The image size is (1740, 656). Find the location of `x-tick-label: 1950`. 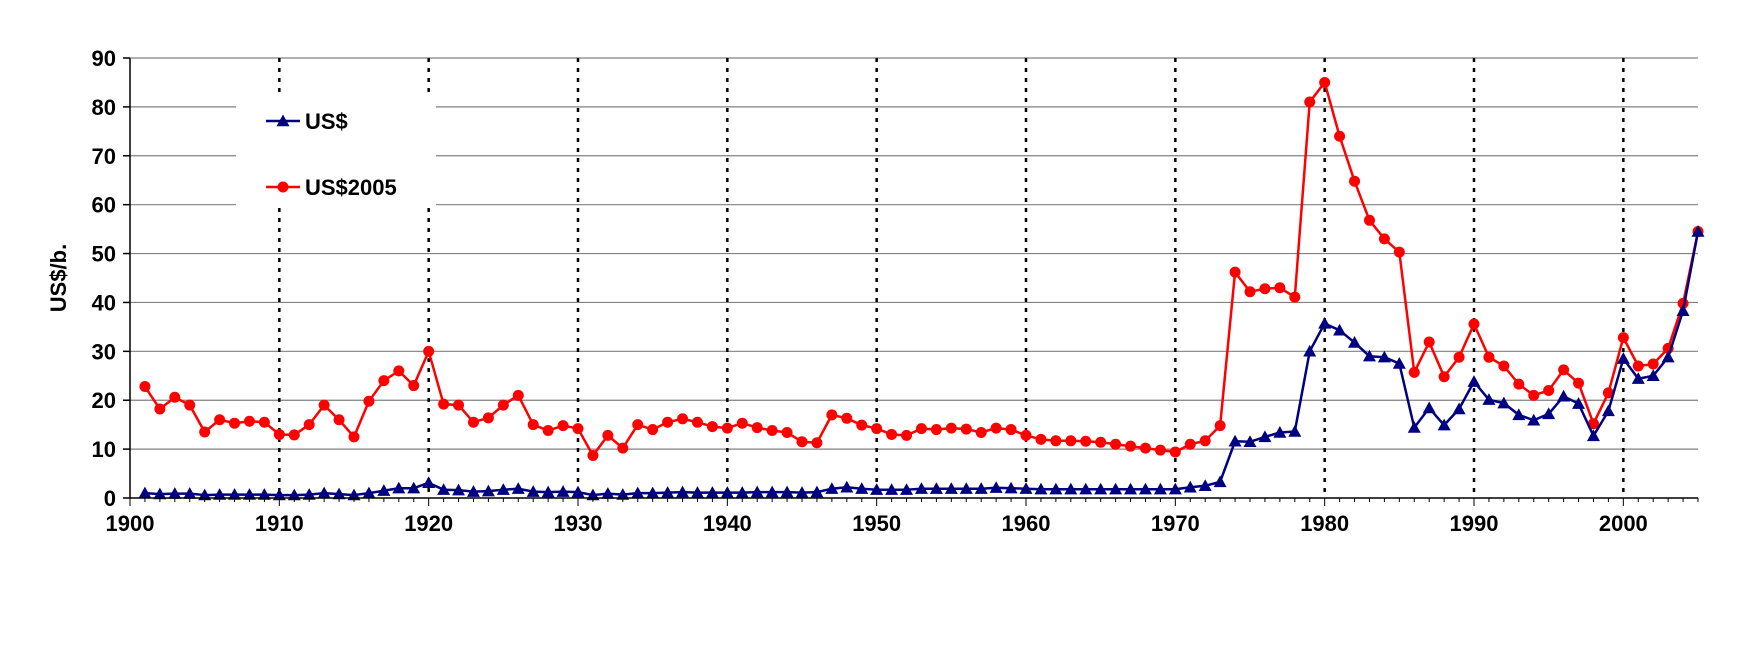

x-tick-label: 1950 is located at coordinates (876, 523).